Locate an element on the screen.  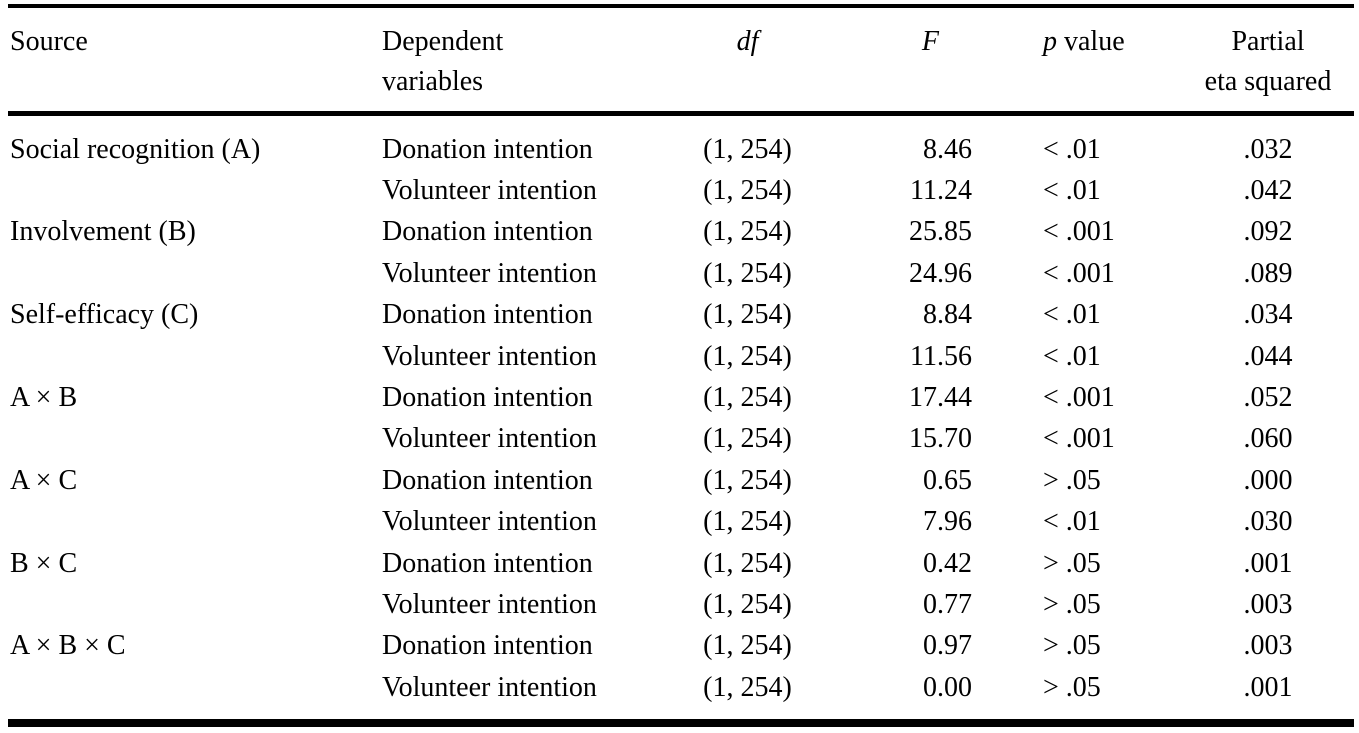
cell-f-value: 0.77 is located at coordinates (947, 604).